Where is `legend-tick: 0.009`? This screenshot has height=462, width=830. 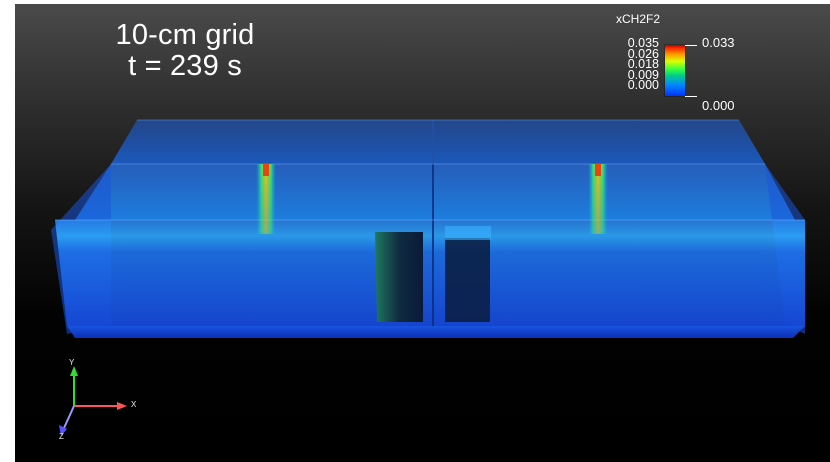
legend-tick: 0.009 is located at coordinates (643, 74).